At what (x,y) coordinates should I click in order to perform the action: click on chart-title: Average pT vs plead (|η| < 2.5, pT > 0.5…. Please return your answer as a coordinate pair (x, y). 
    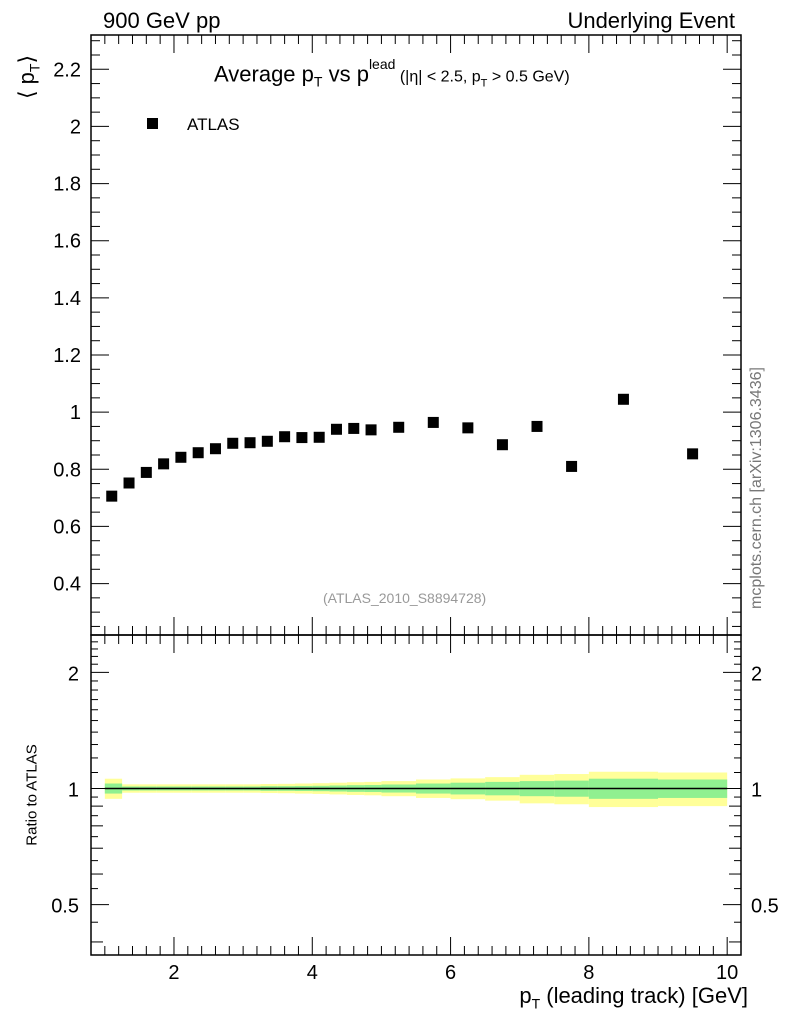
    Looking at the image, I should click on (392, 73).